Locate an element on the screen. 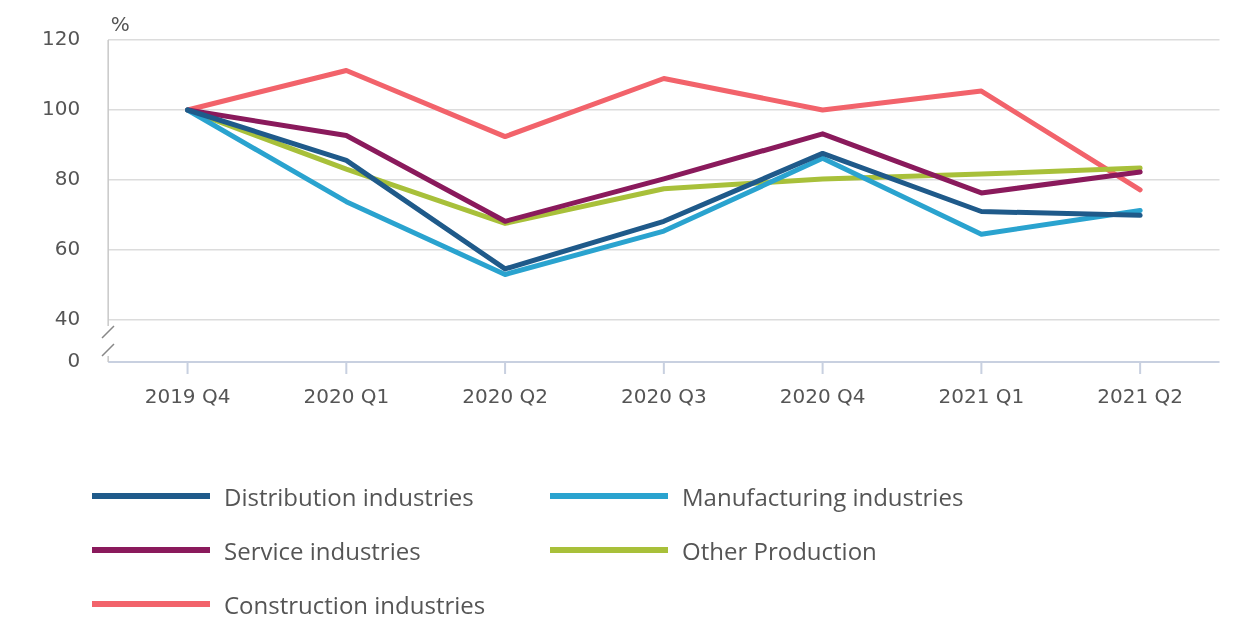 This screenshot has height=627, width=1249. y-tick-label: 40 is located at coordinates (67, 318).